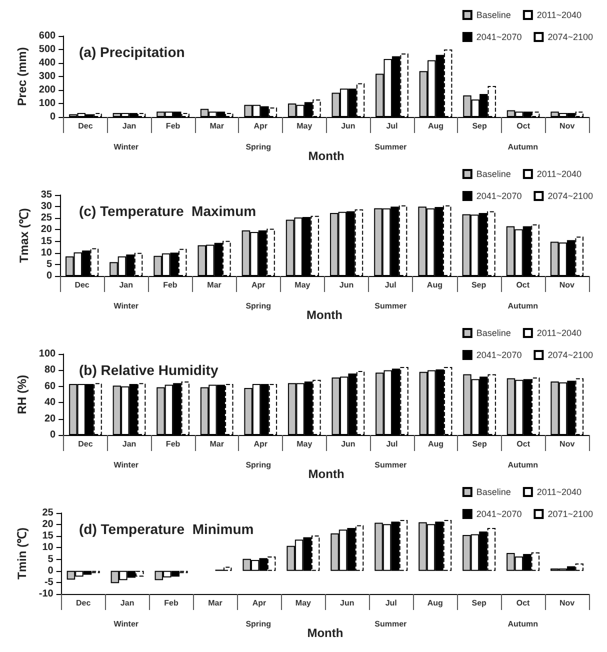 Image resolution: width=607 pixels, height=652 pixels. Describe the element at coordinates (23, 235) in the screenshot. I see `y-axis-title: Tmax (℃)` at that location.